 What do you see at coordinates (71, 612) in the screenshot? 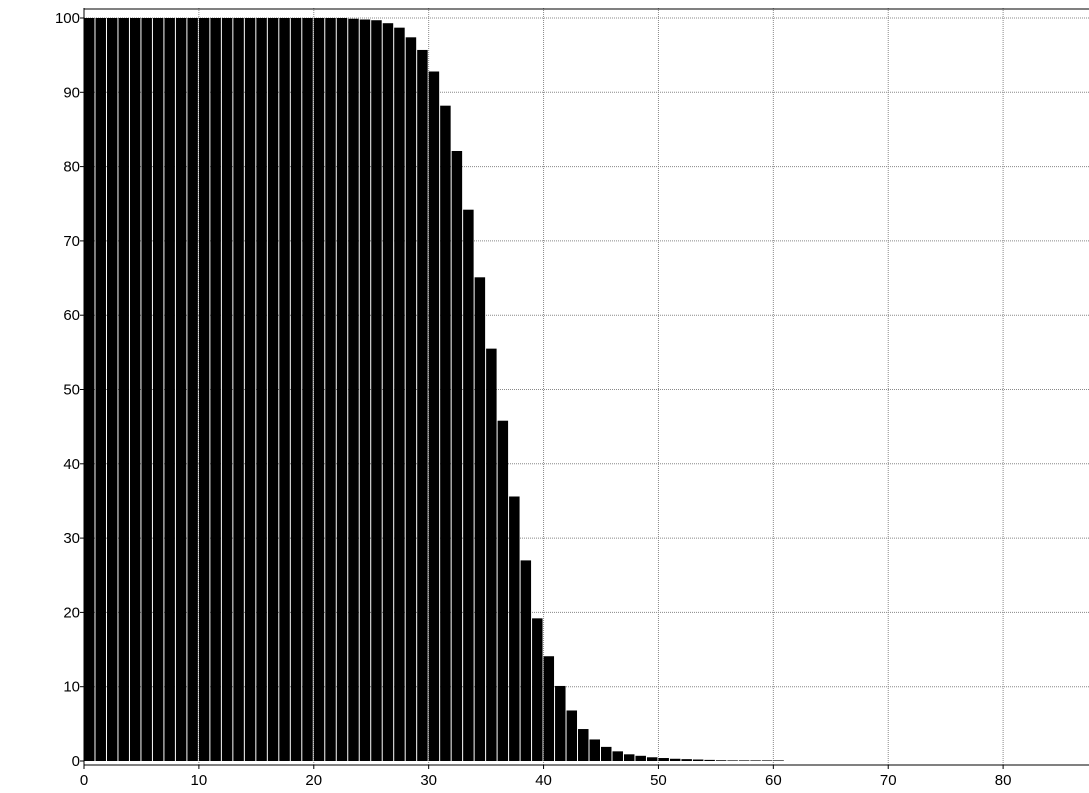
I see `y-tick-label: 20` at bounding box center [71, 612].